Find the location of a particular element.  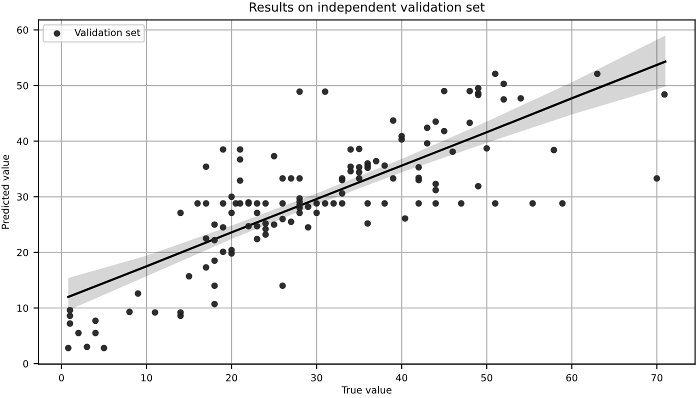

x-tick-label: 70 is located at coordinates (656, 378).